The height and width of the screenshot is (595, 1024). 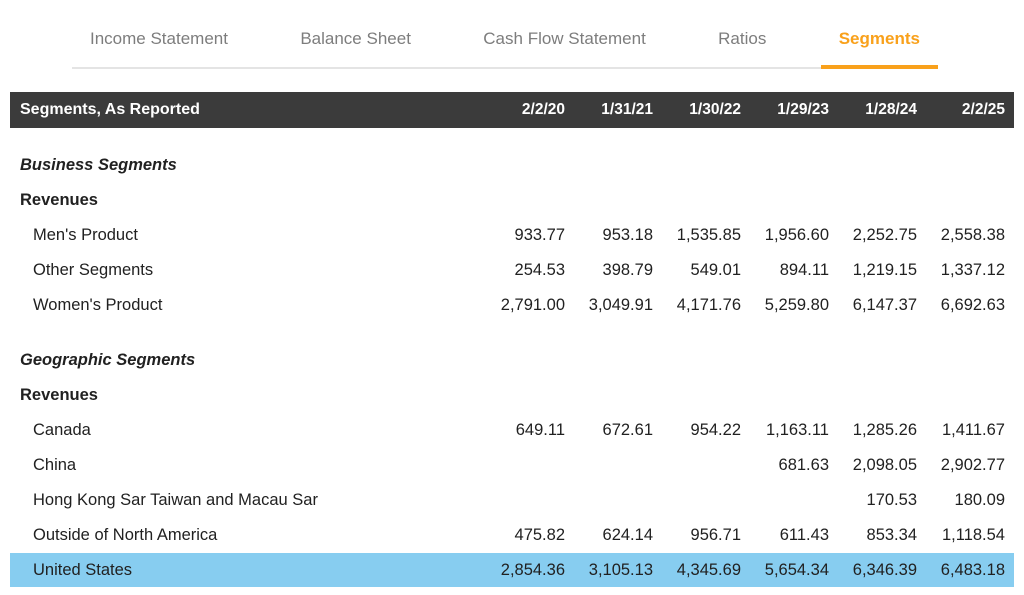 What do you see at coordinates (979, 500) in the screenshot?
I see `cell-value: 180.09` at bounding box center [979, 500].